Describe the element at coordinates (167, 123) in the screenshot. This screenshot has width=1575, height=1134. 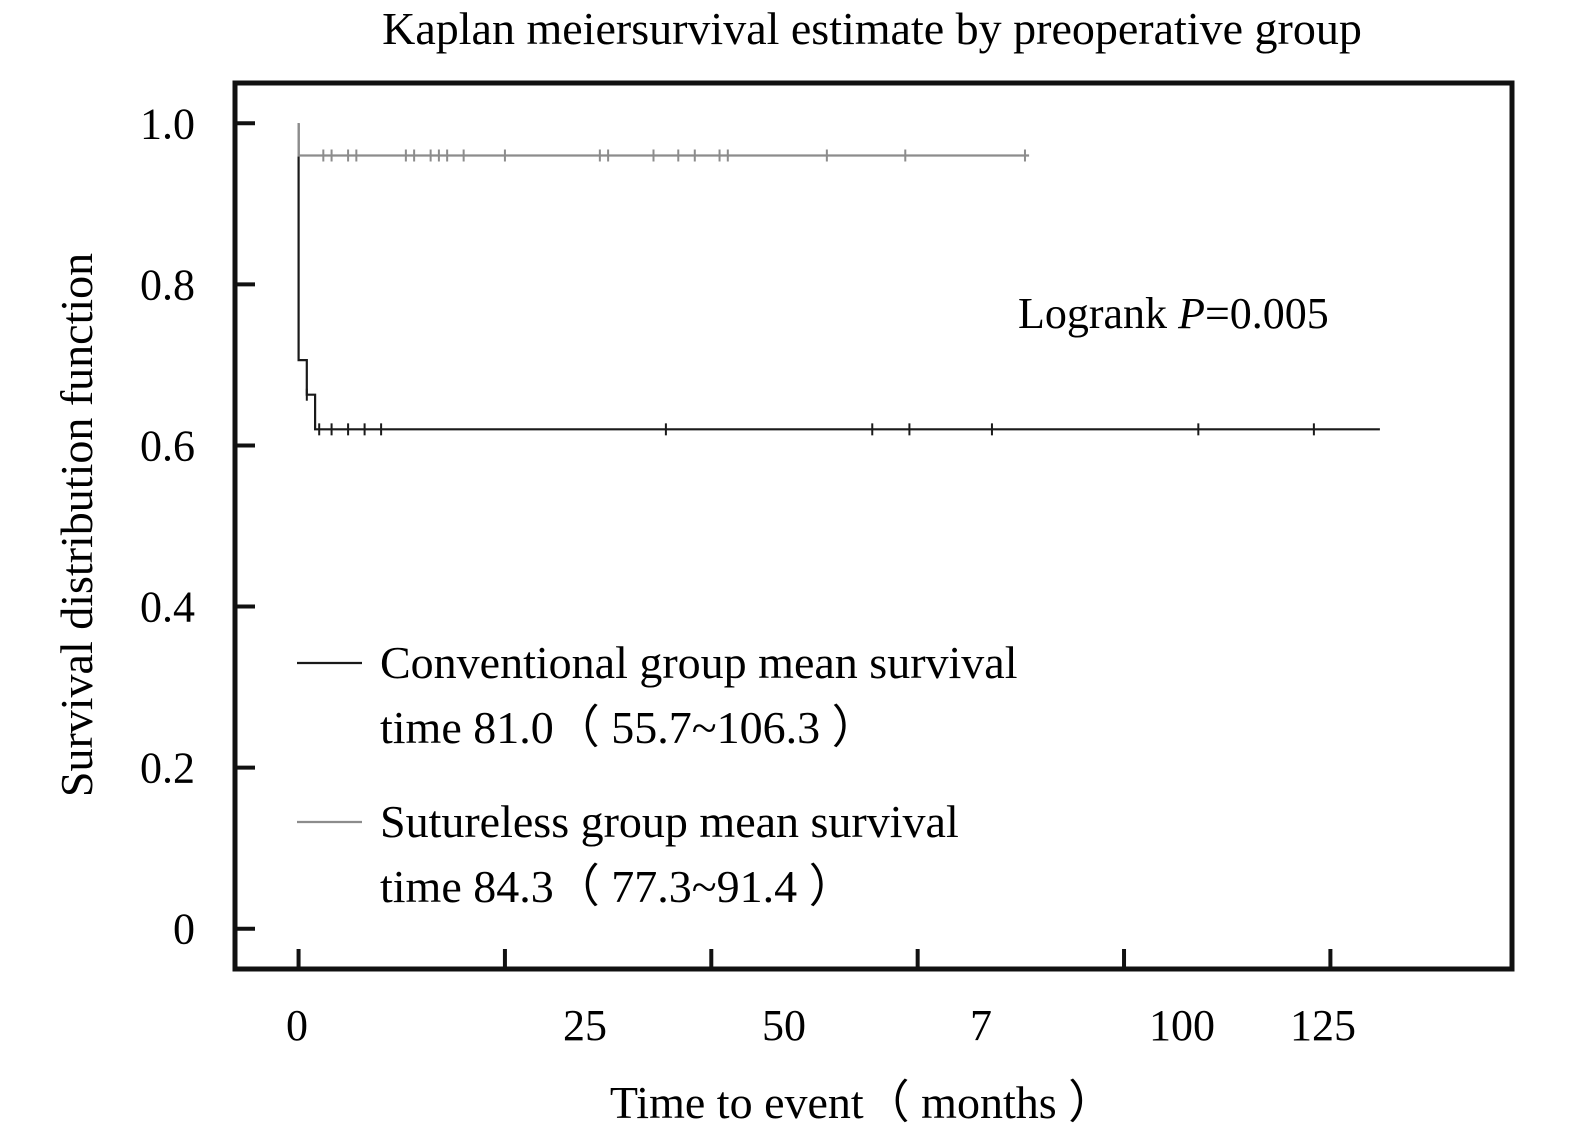
I see `y-tick-label: 1.0` at that location.